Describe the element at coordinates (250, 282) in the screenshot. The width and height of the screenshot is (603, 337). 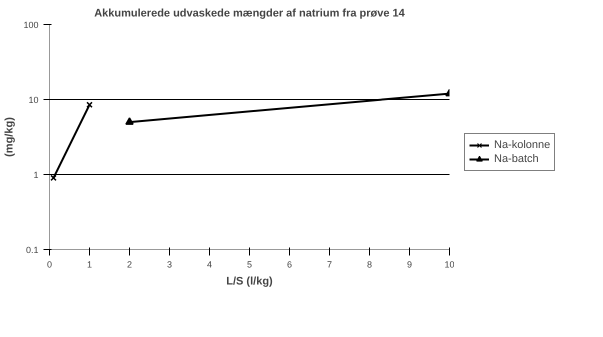
I see `x-axis-title: L/S (l/kg)` at that location.